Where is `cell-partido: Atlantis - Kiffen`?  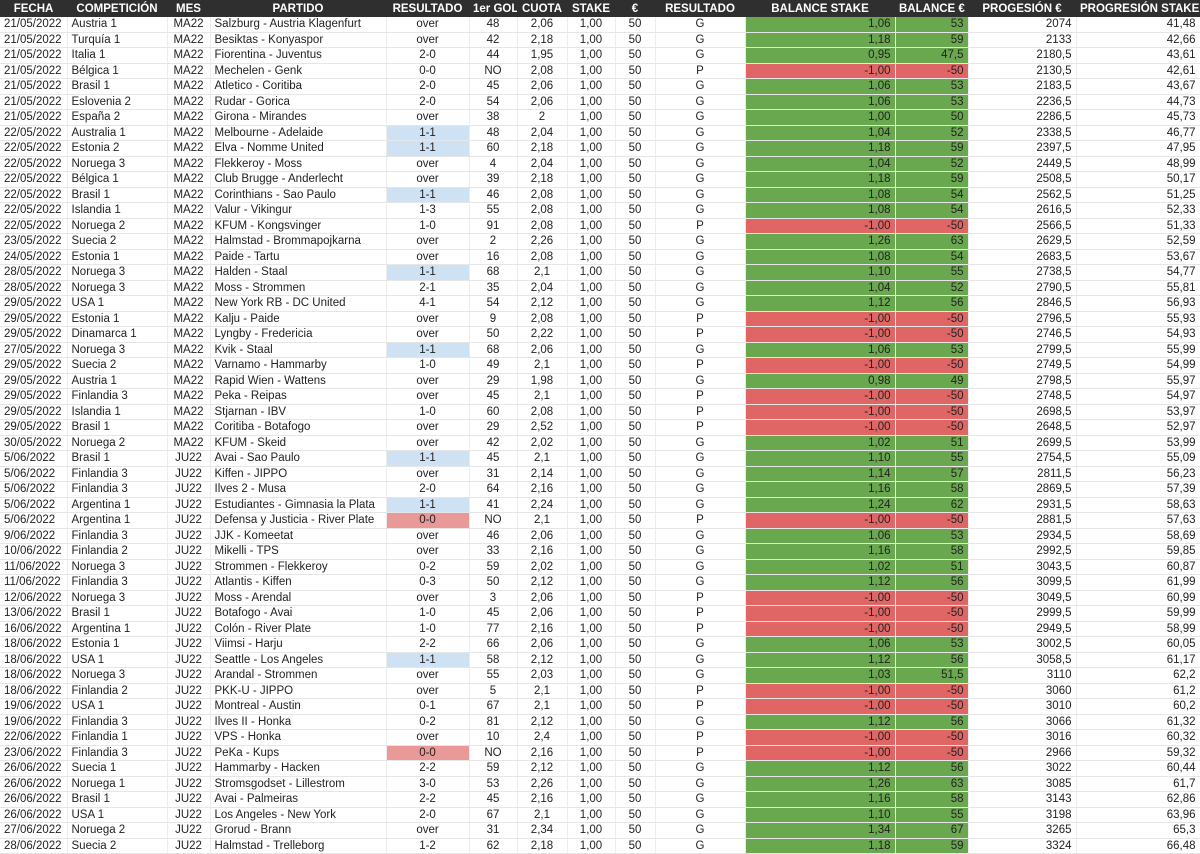 cell-partido: Atlantis - Kiffen is located at coordinates (298, 582).